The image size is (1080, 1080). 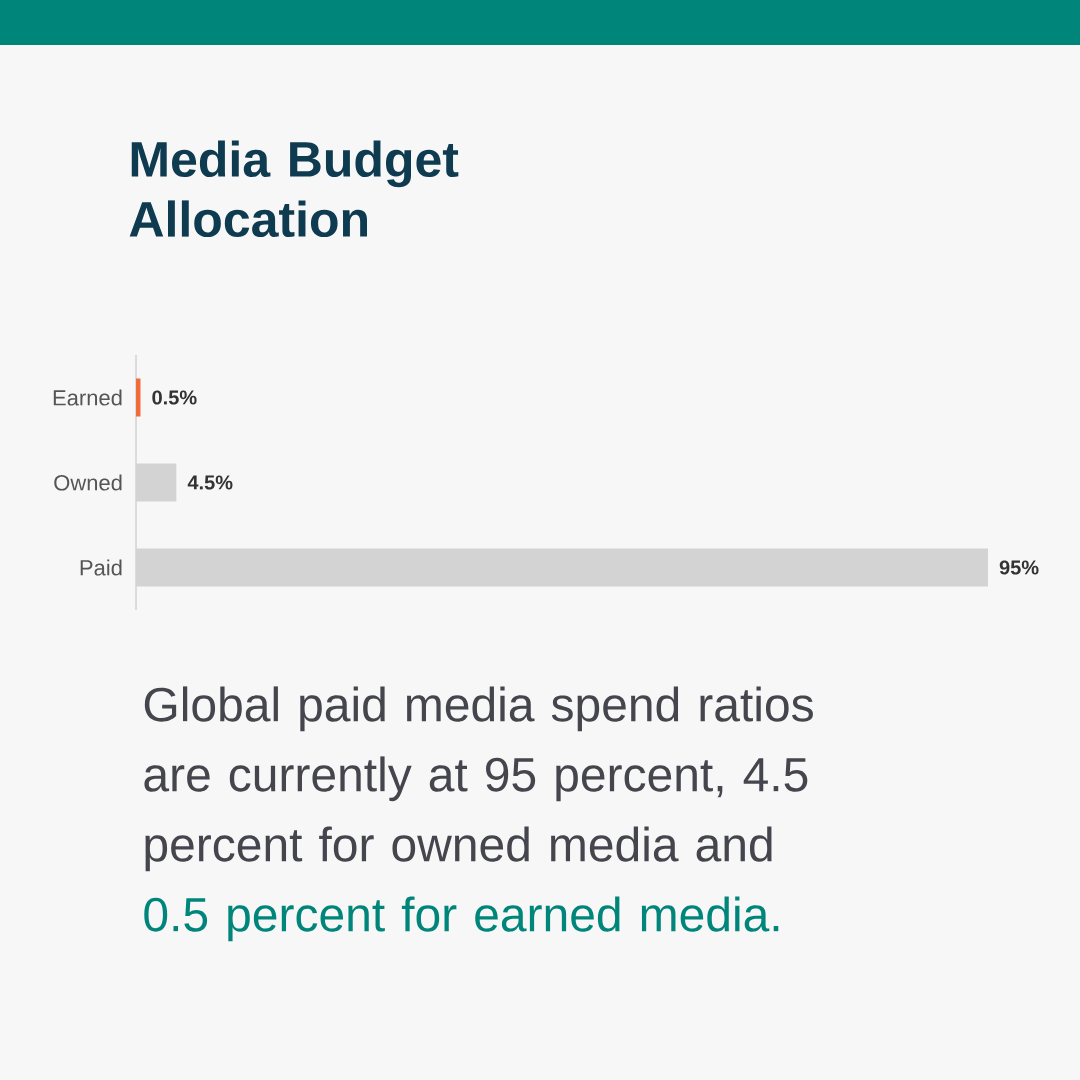 I want to click on y-tick-label: Paid, so click(x=101, y=567).